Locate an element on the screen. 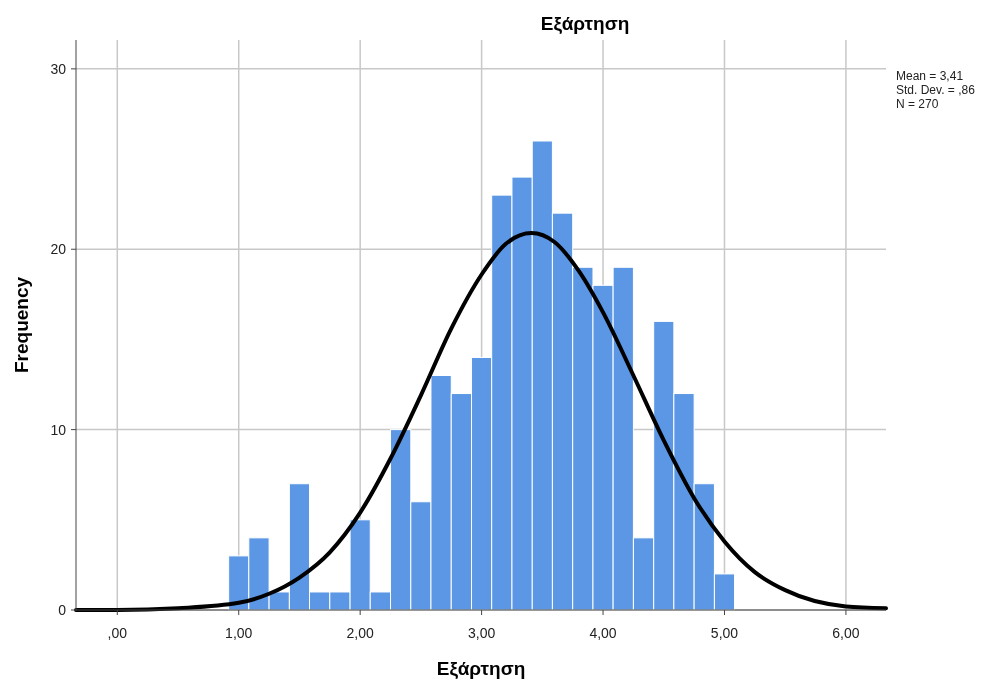 The height and width of the screenshot is (686, 1001). y-axis-title: Frequency is located at coordinates (21, 325).